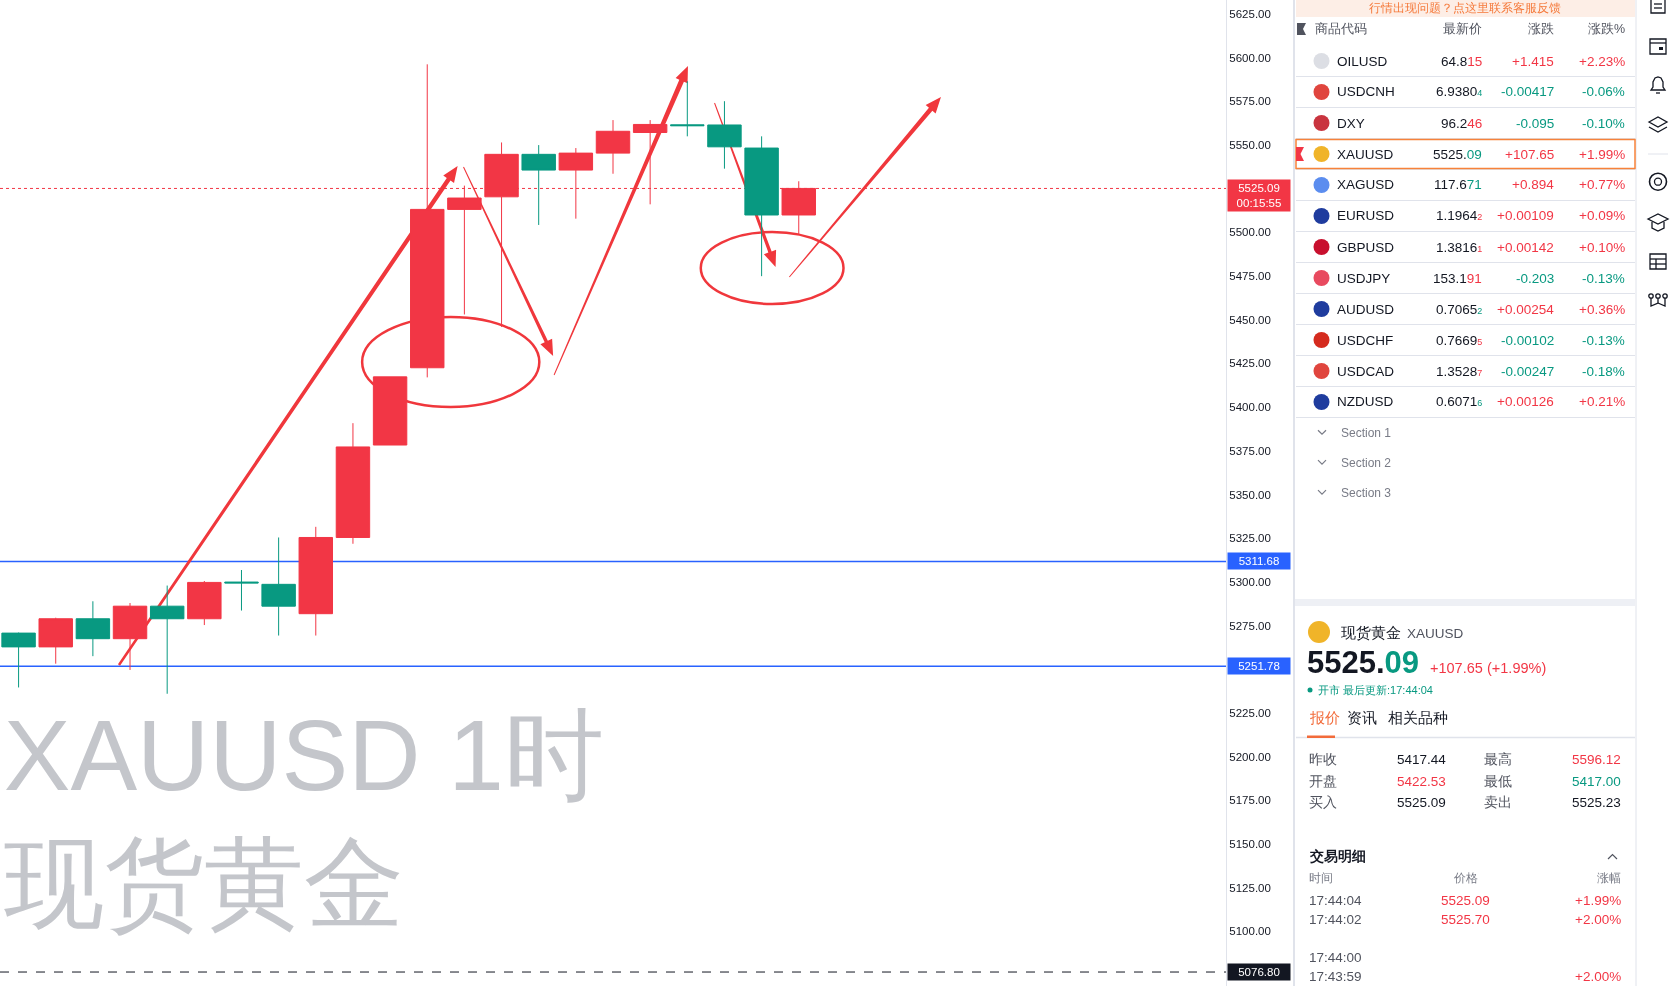 The width and height of the screenshot is (1679, 986). What do you see at coordinates (1435, 633) in the screenshot?
I see `text: XAUUSD` at bounding box center [1435, 633].